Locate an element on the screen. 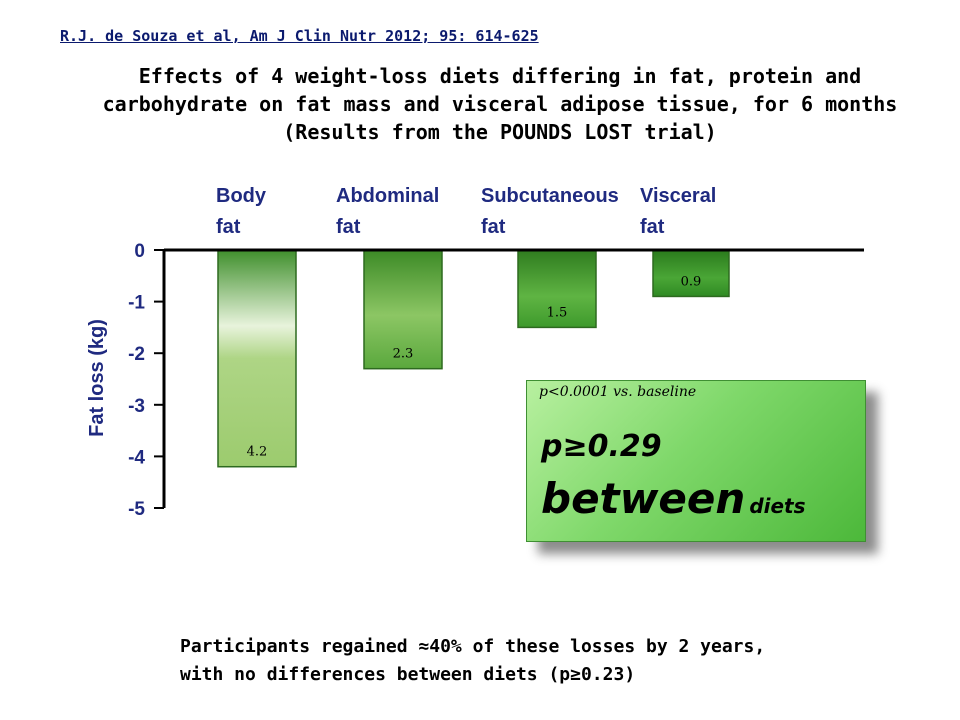 This screenshot has height=720, width=960. bar-body-fat is located at coordinates (257, 358).